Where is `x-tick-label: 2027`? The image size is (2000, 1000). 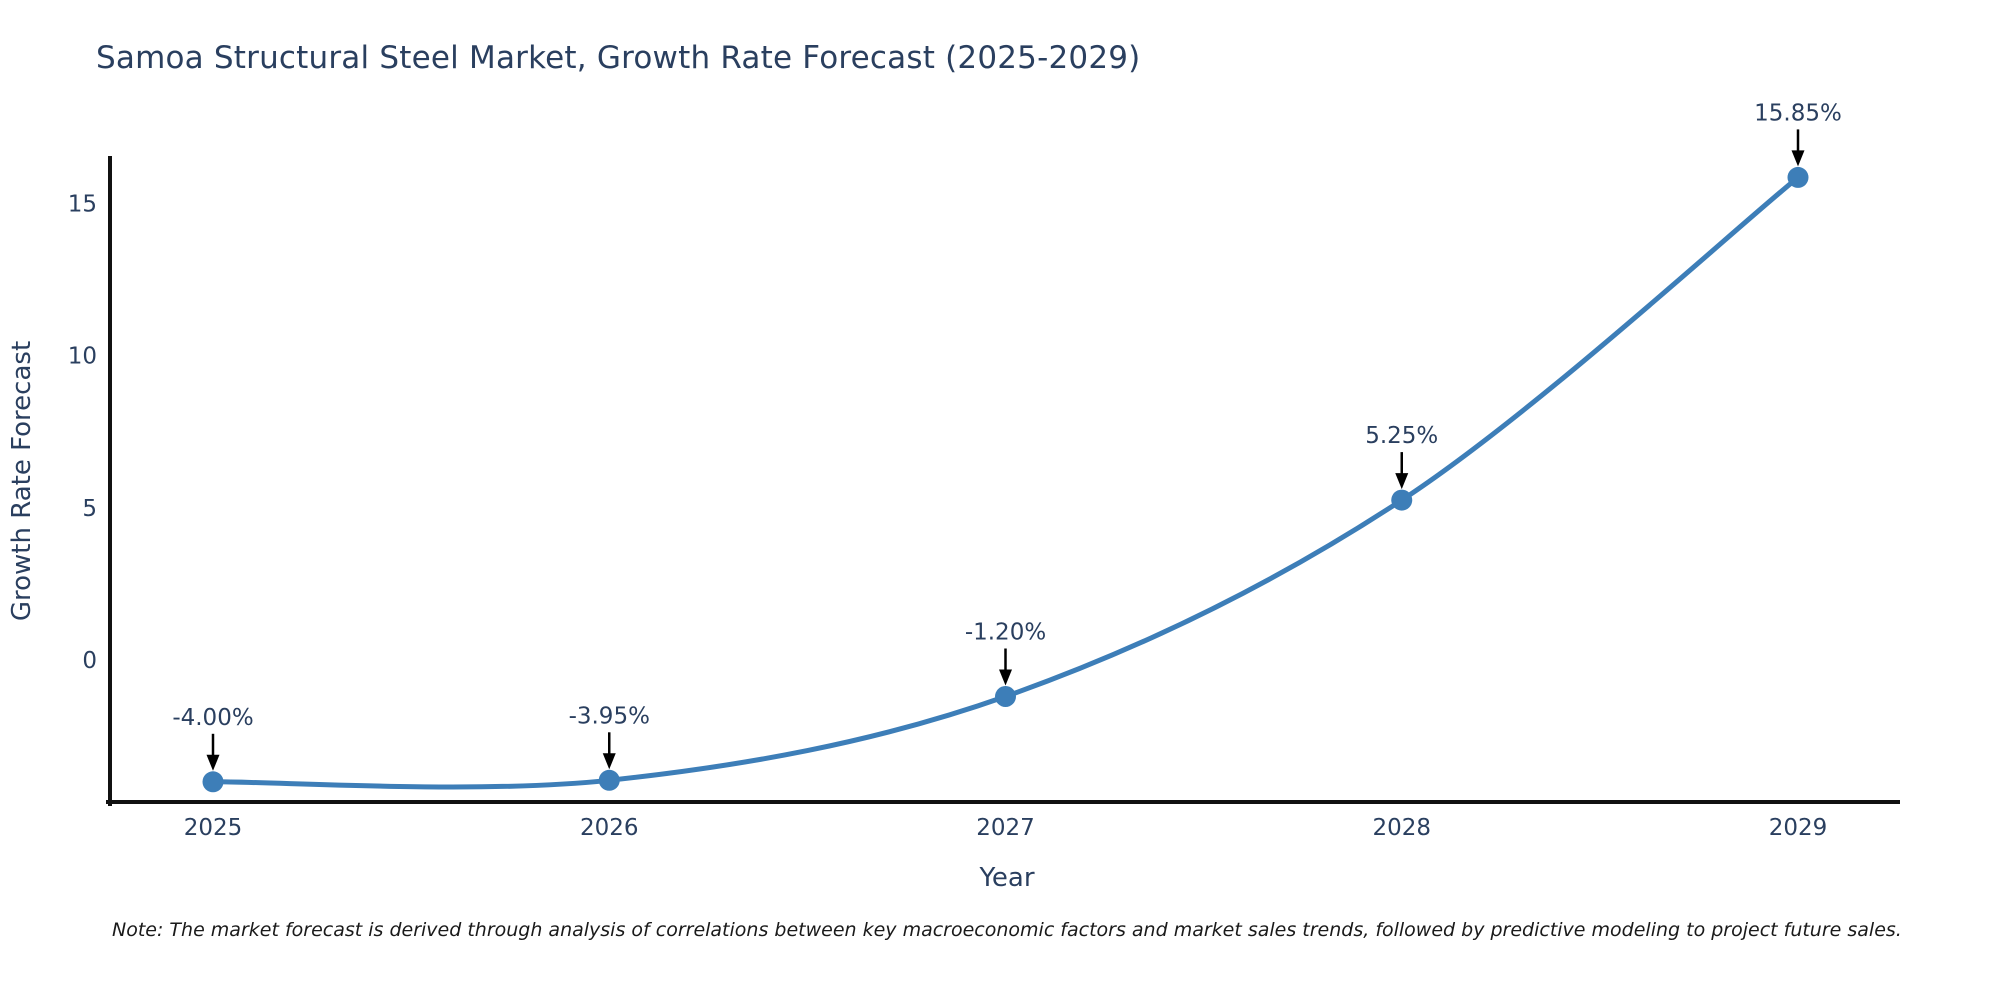 x-tick-label: 2027 is located at coordinates (1005, 828).